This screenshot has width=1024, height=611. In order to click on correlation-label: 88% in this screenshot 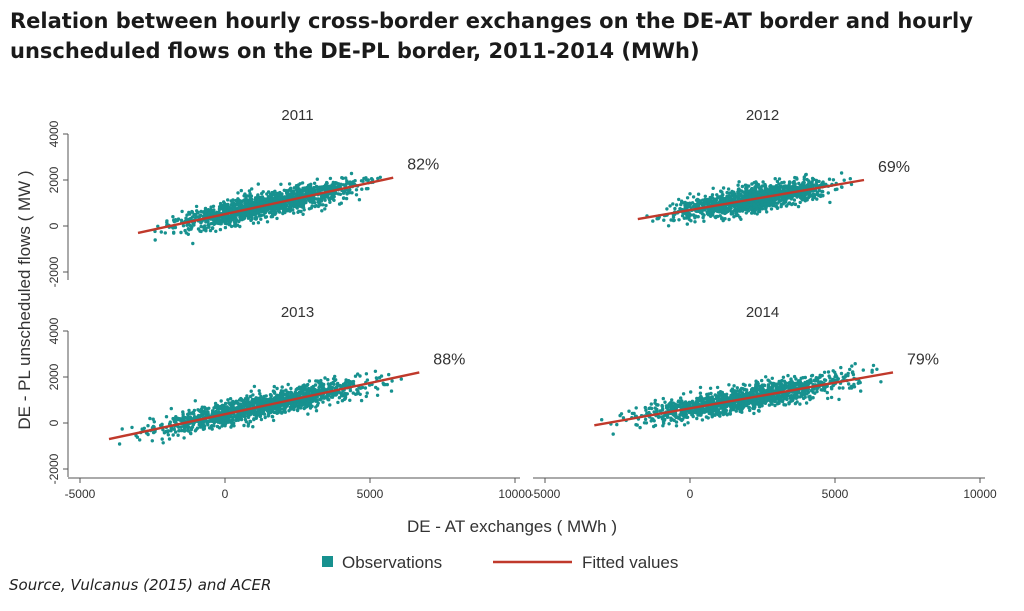, I will do `click(449, 359)`.